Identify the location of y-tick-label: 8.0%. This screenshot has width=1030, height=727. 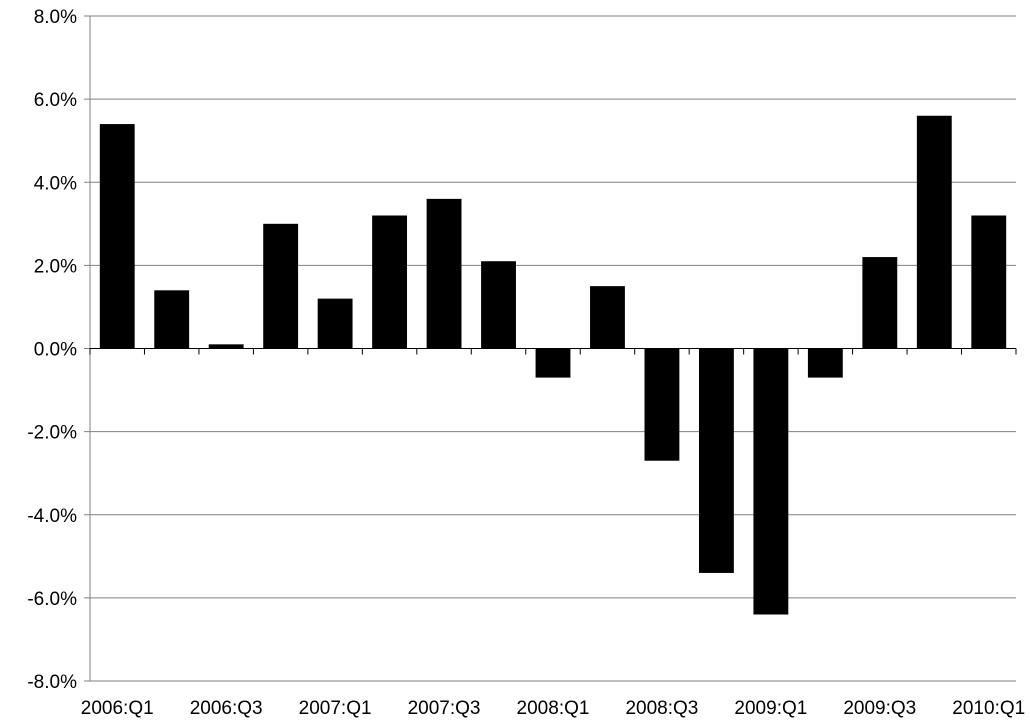
(55, 17).